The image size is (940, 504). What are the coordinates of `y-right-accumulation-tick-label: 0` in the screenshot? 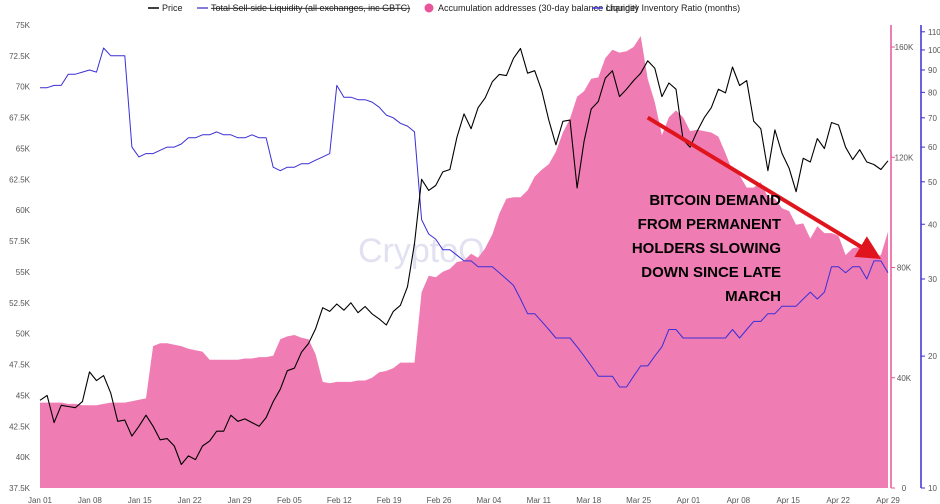 It's located at (904, 488).